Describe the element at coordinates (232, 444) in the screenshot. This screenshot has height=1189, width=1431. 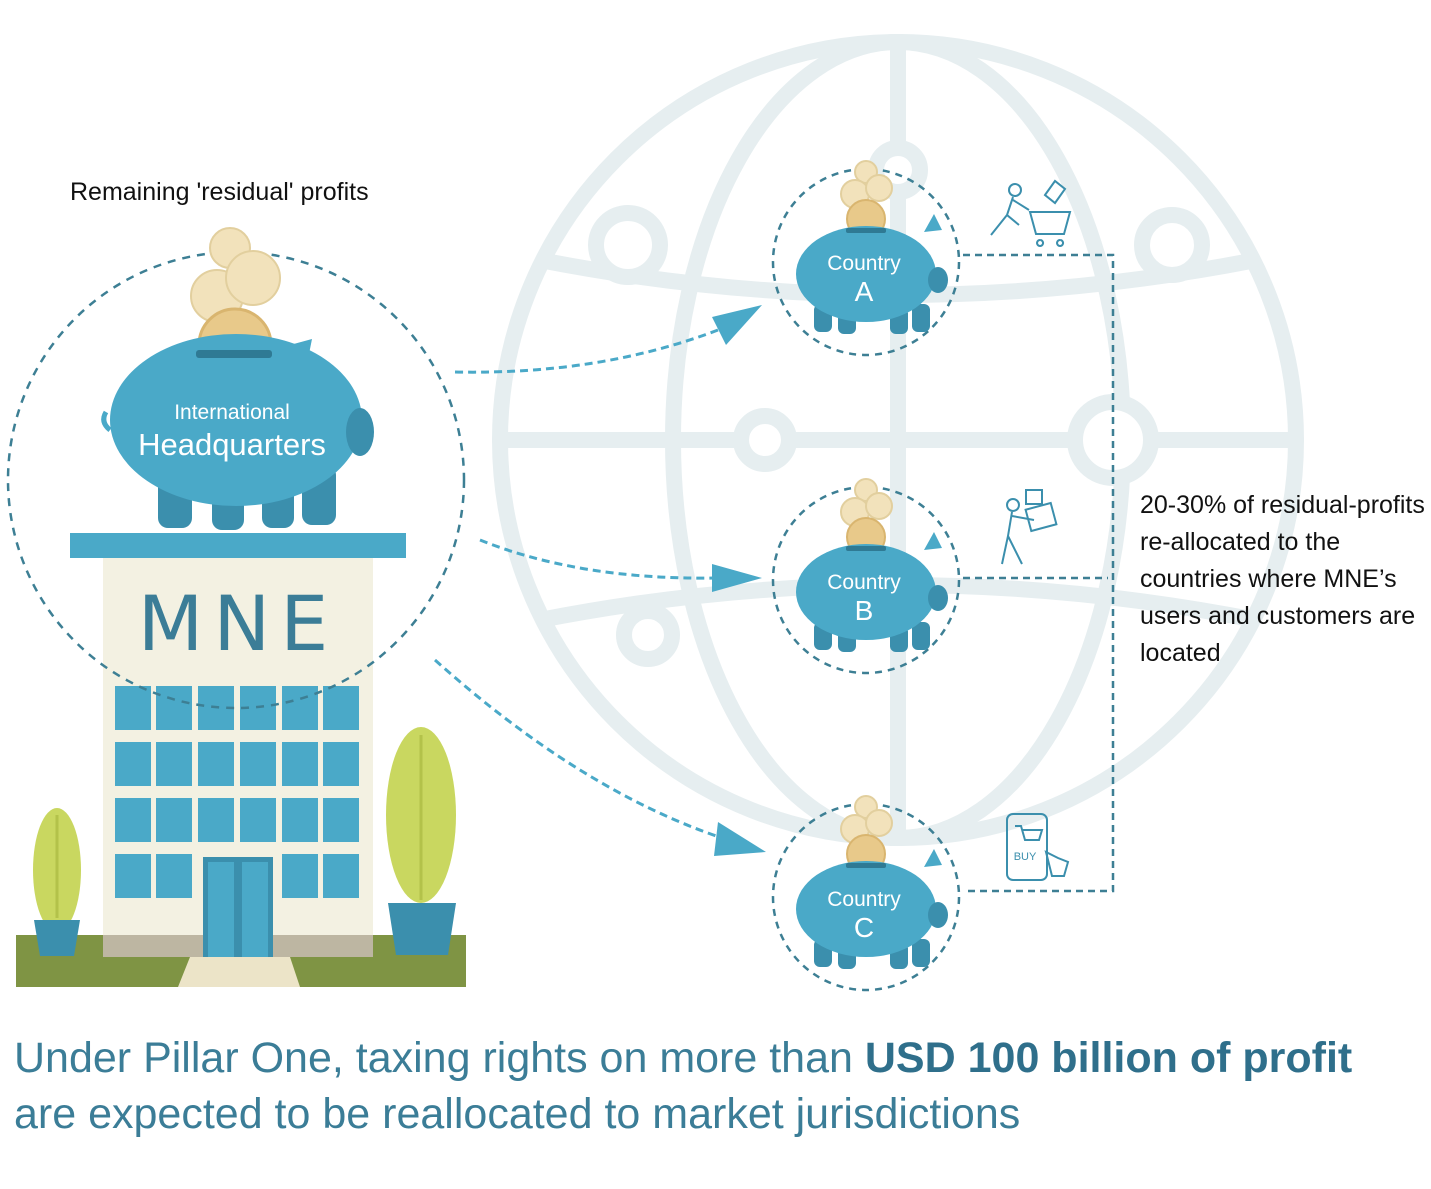
I see `hq-label-big: Headquarters` at that location.